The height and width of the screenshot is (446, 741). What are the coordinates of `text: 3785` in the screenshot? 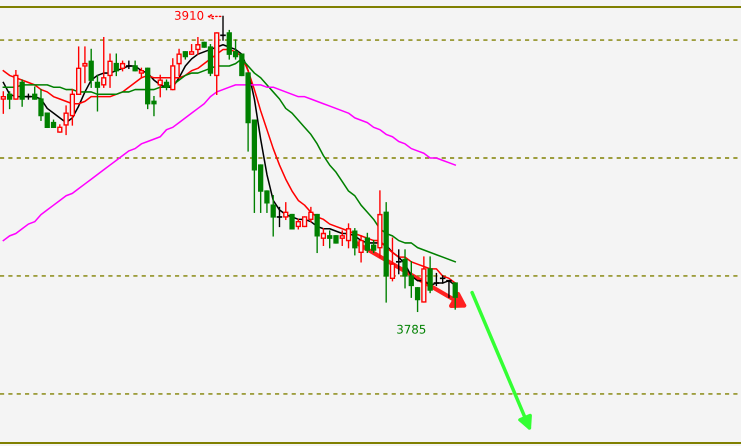 It's located at (411, 329).